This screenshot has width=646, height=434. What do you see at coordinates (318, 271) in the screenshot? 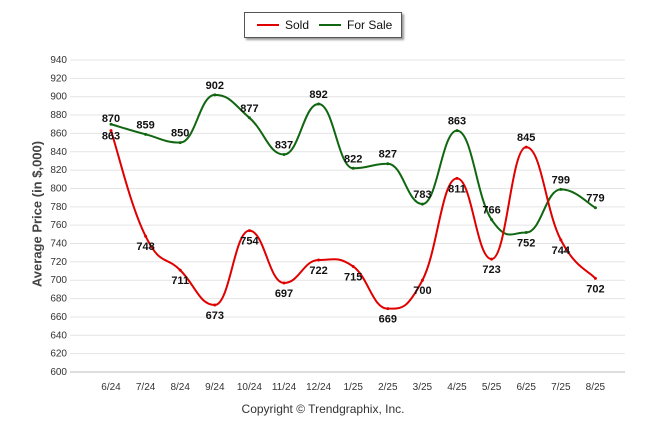
I see `data-label-sold-12-24: 722` at bounding box center [318, 271].